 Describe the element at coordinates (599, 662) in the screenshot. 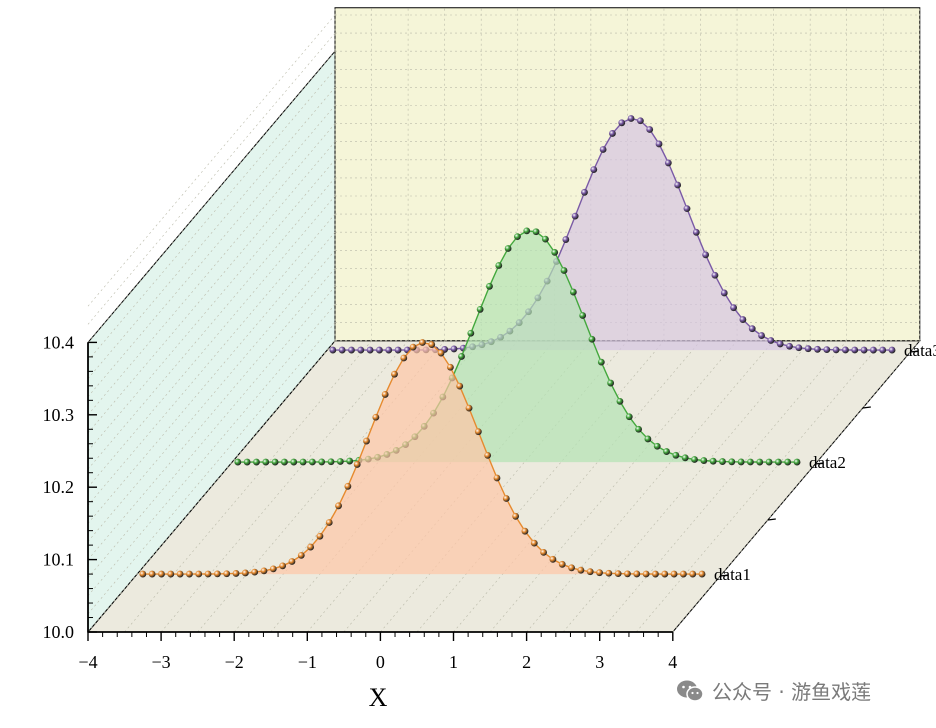

I see `x-tick-label: 3` at that location.